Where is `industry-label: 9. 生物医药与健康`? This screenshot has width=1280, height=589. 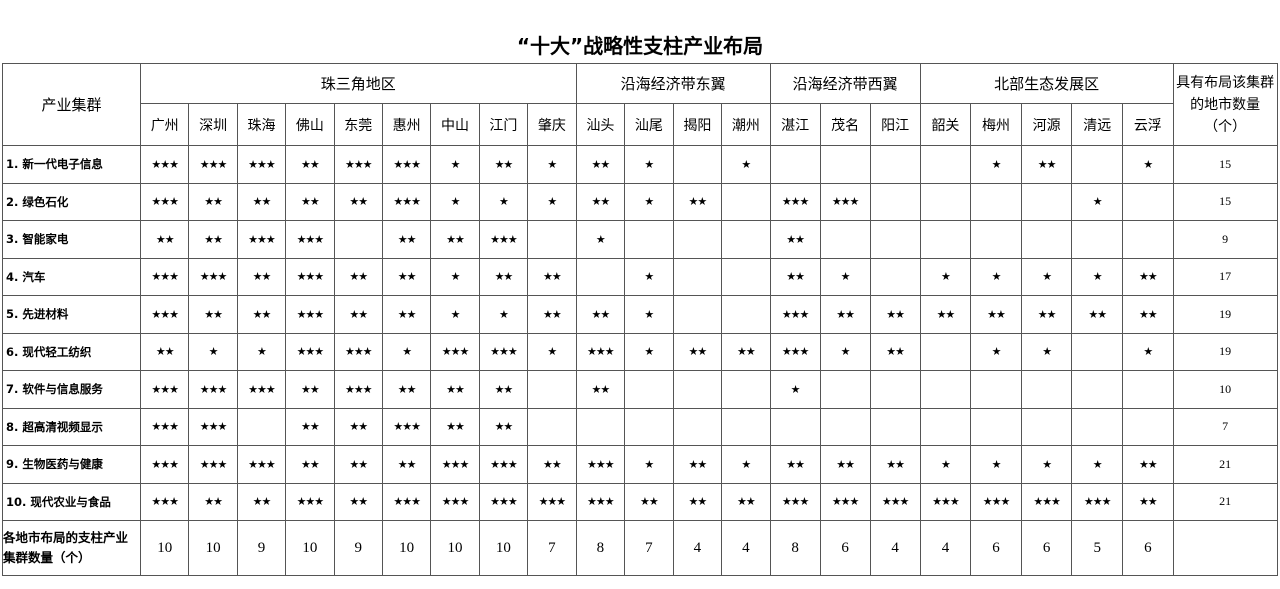 industry-label: 9. 生物医药与健康 is located at coordinates (71, 464).